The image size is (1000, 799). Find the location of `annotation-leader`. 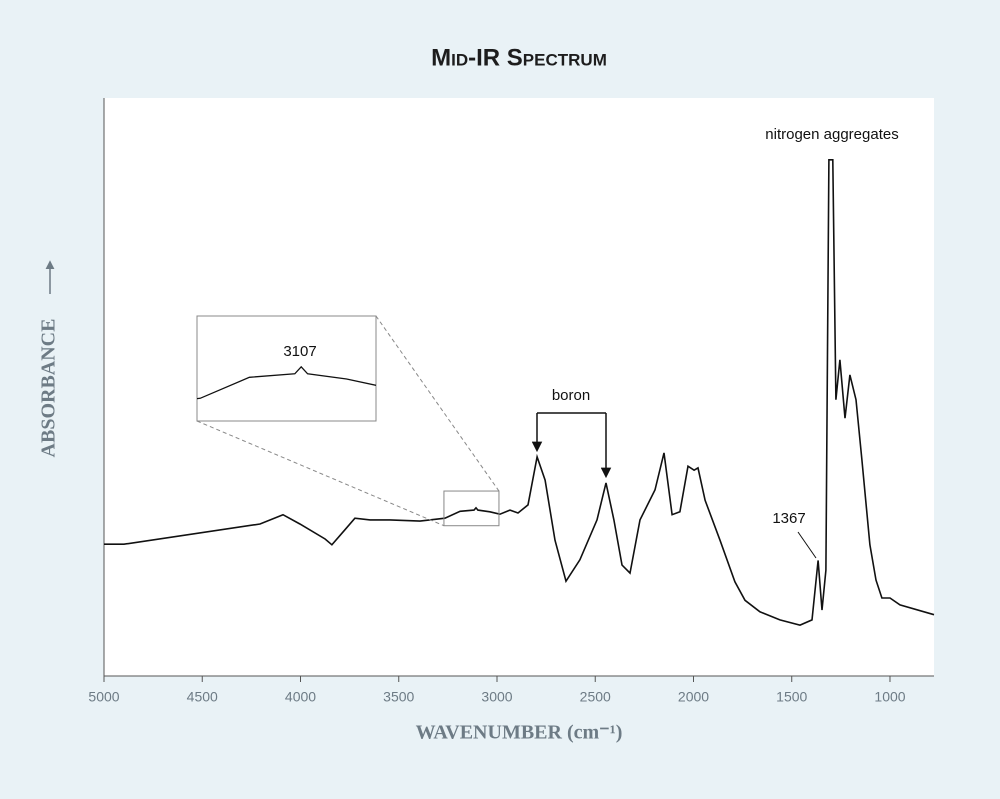

annotation-leader is located at coordinates (807, 545).